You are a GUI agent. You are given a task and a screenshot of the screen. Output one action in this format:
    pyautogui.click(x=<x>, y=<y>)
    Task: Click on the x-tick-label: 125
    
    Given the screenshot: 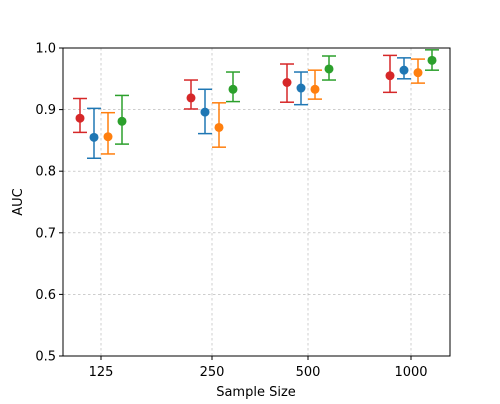 What is the action you would take?
    pyautogui.click(x=101, y=372)
    